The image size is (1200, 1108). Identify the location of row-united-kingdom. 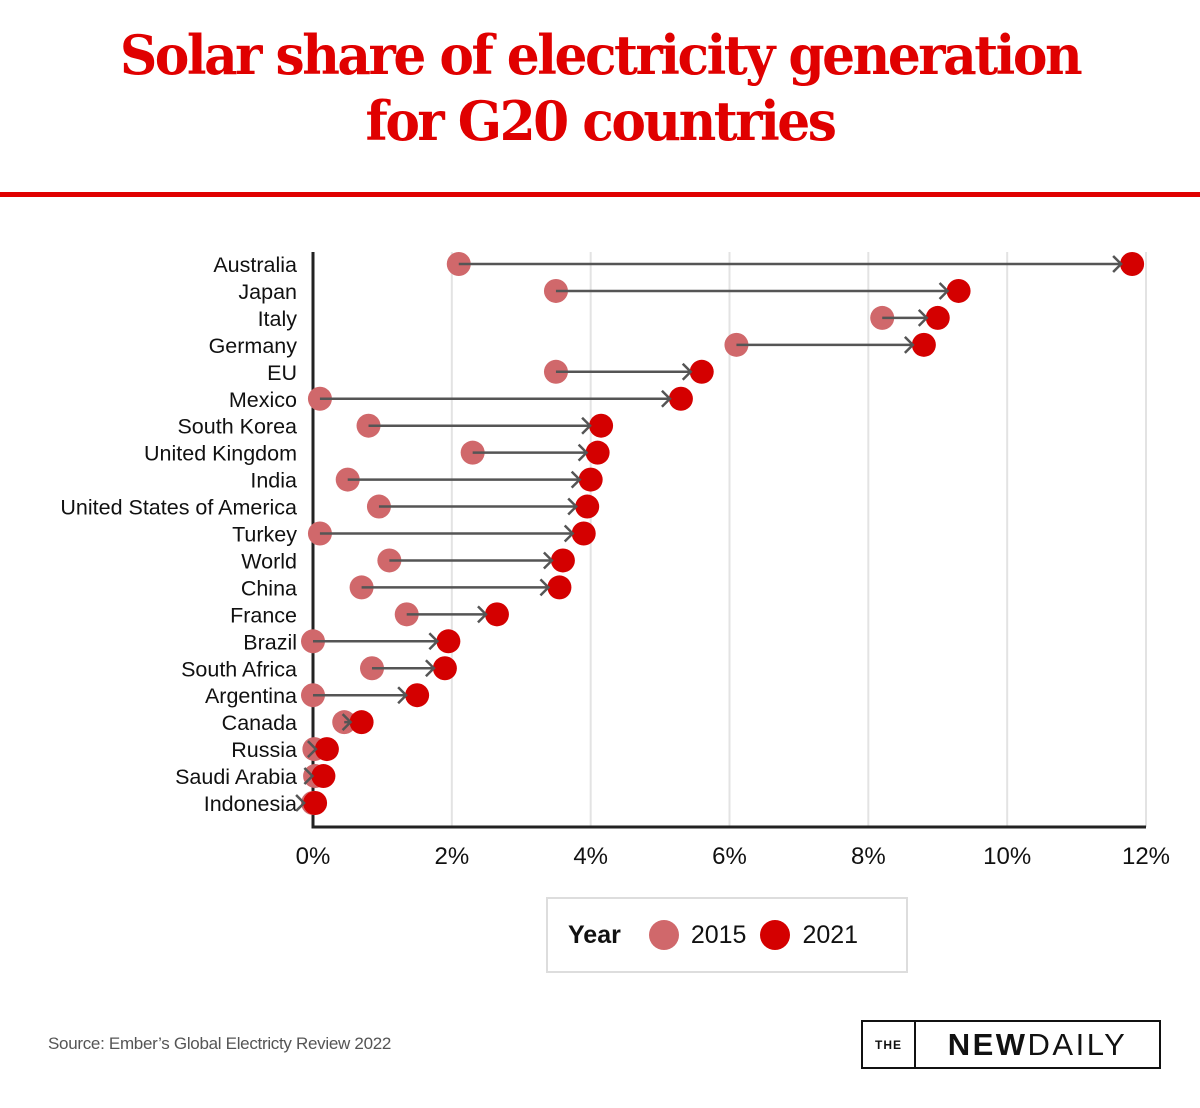
(535, 452).